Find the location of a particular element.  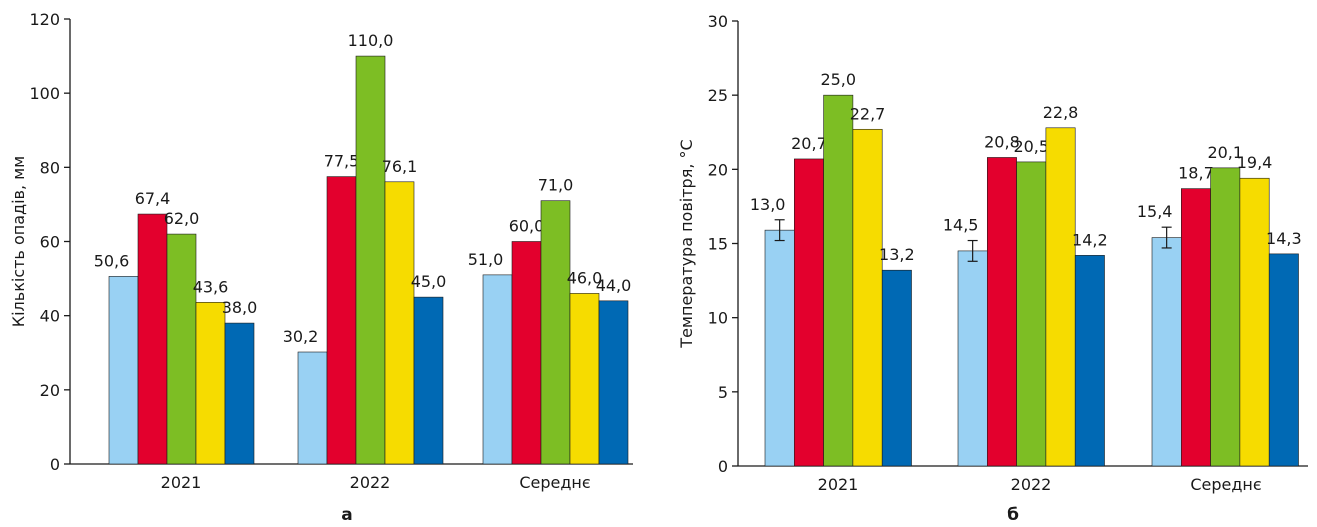

data-label: 67,4 is located at coordinates (153, 198).